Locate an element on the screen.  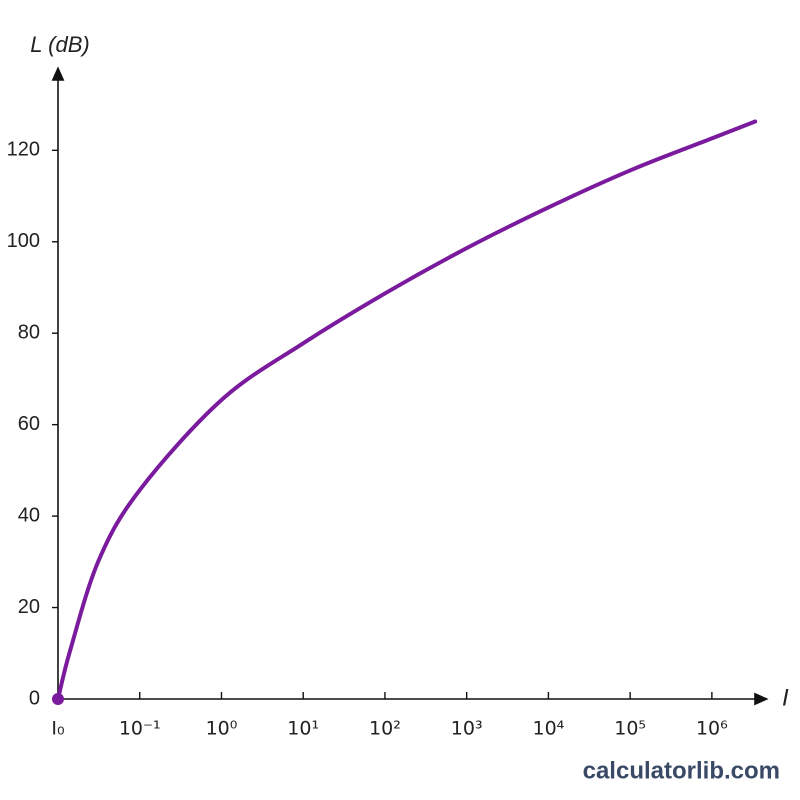
y-tick-label: 60 is located at coordinates (29, 424).